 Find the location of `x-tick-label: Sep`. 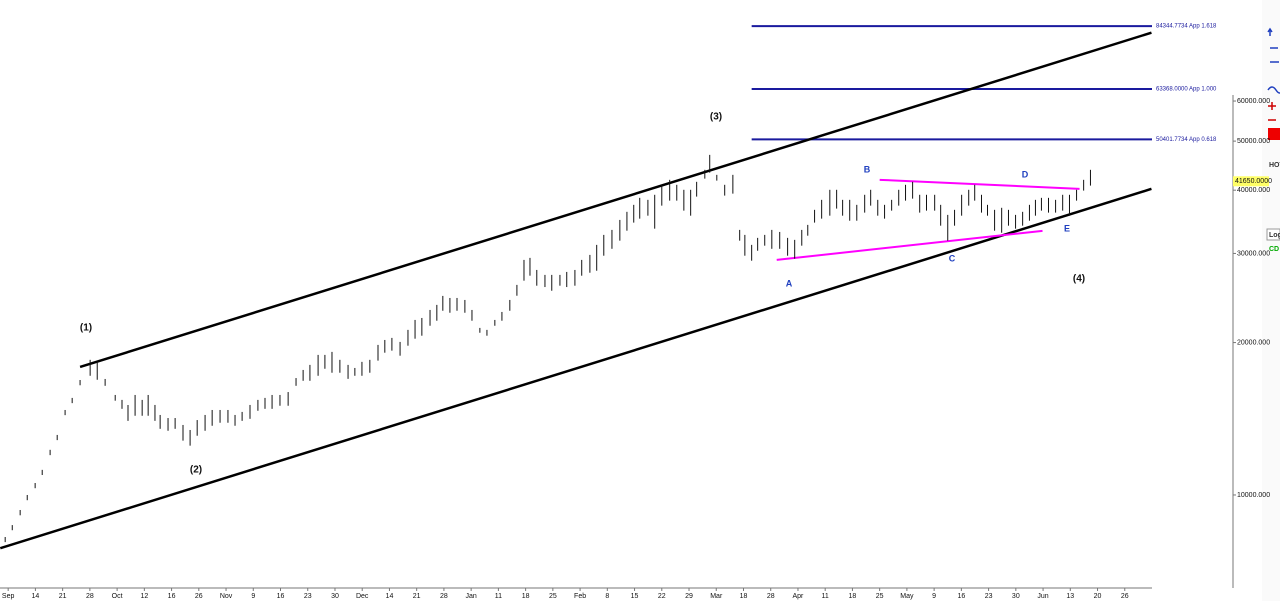

x-tick-label: Sep is located at coordinates (8, 596).